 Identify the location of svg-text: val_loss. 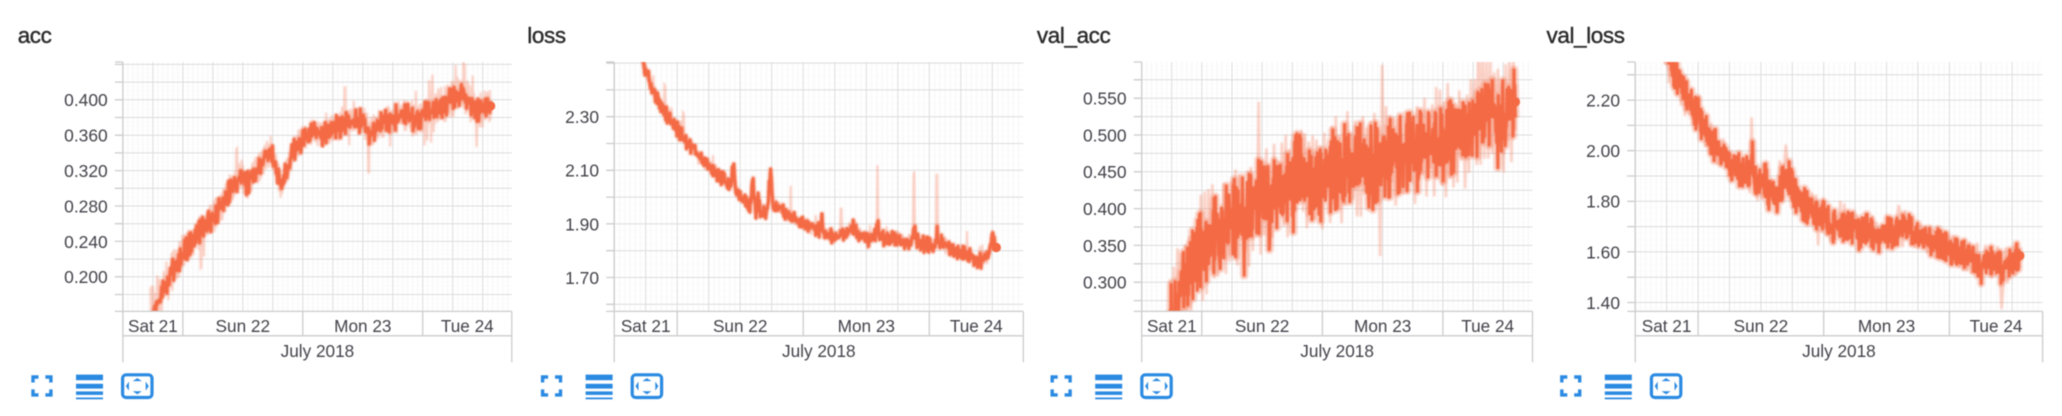
(1586, 35).